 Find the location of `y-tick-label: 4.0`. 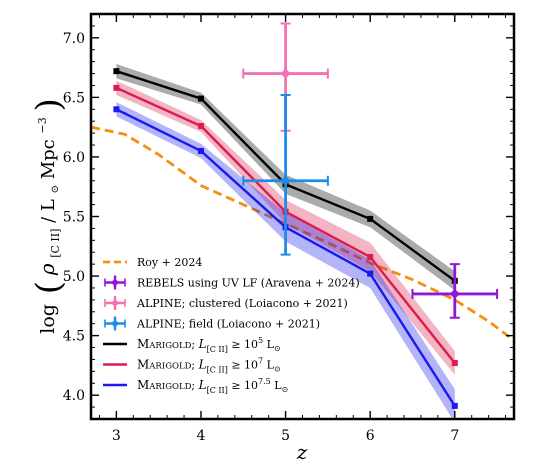

y-tick-label: 4.0 is located at coordinates (74, 396).